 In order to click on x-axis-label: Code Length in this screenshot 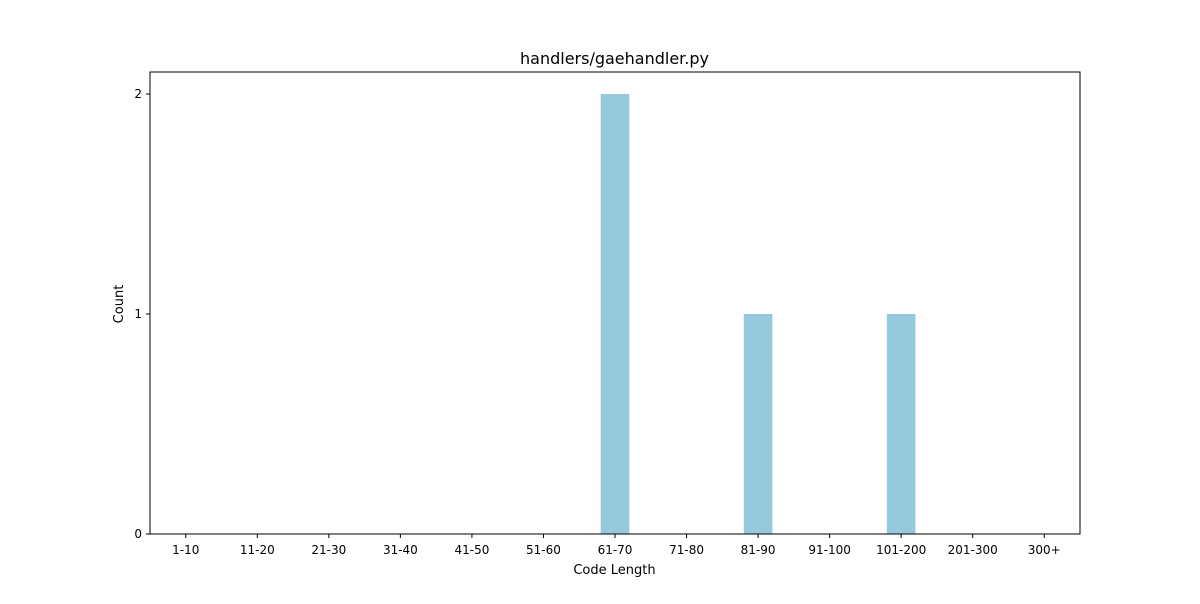, I will do `click(614, 570)`.